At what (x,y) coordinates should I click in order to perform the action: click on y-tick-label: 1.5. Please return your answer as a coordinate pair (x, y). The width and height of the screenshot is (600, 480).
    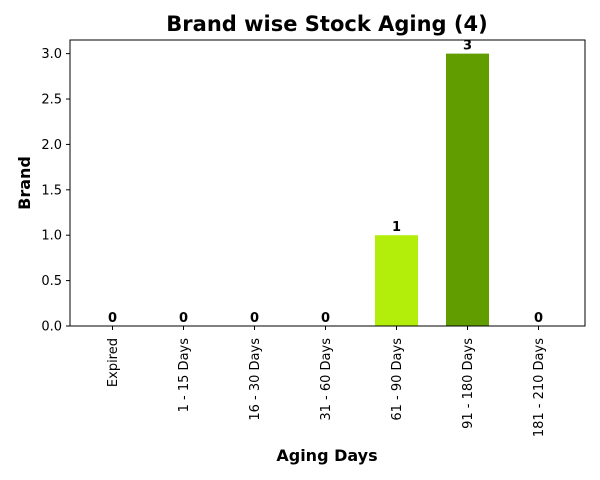
    Looking at the image, I should click on (51, 190).